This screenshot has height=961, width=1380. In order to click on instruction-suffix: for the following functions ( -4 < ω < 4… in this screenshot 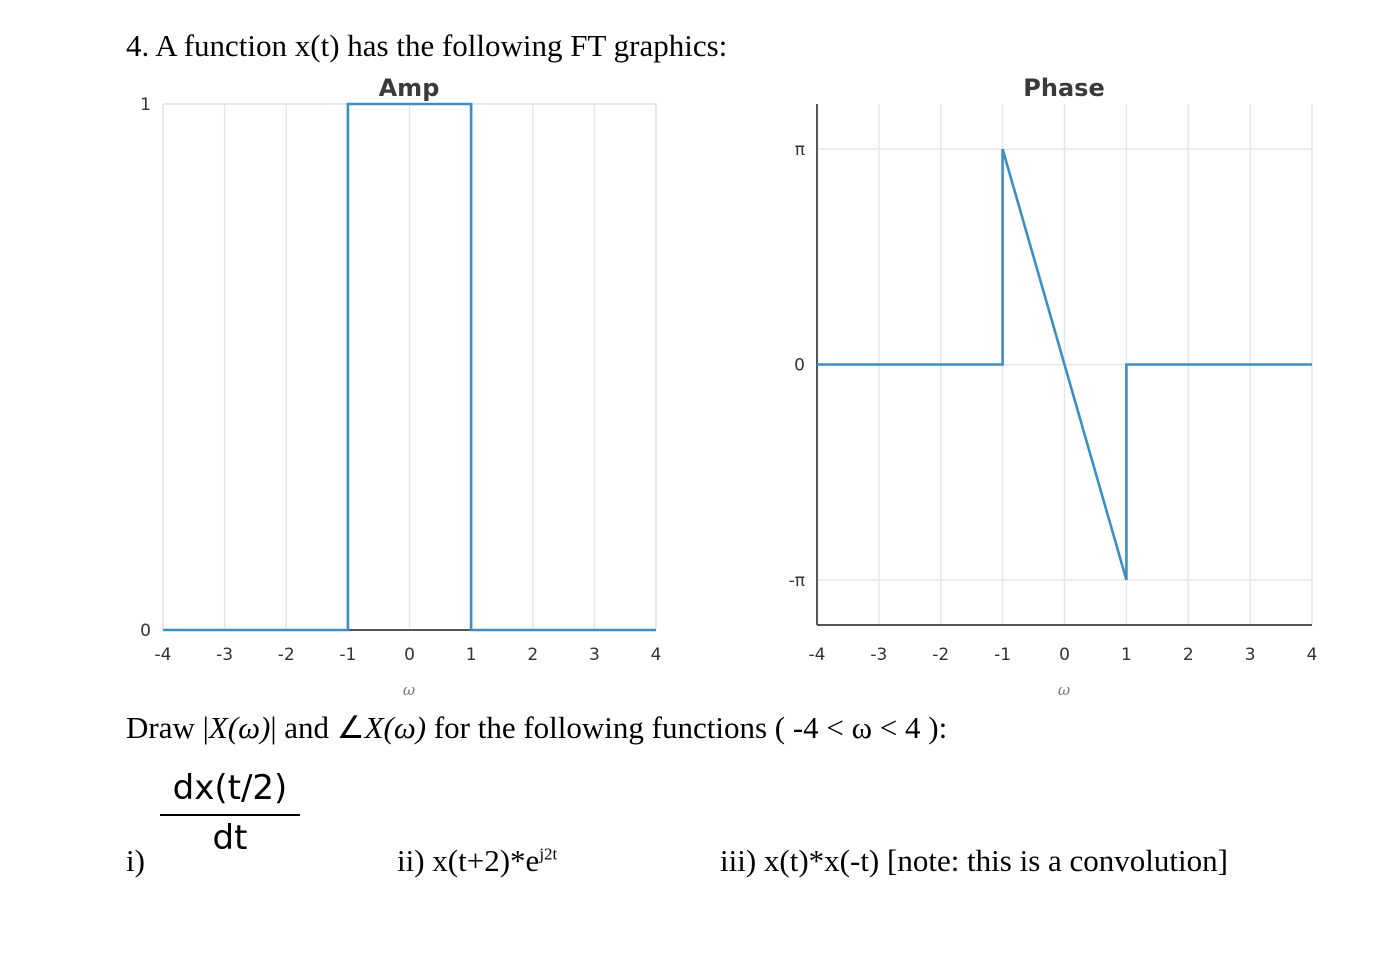, I will do `click(687, 727)`.